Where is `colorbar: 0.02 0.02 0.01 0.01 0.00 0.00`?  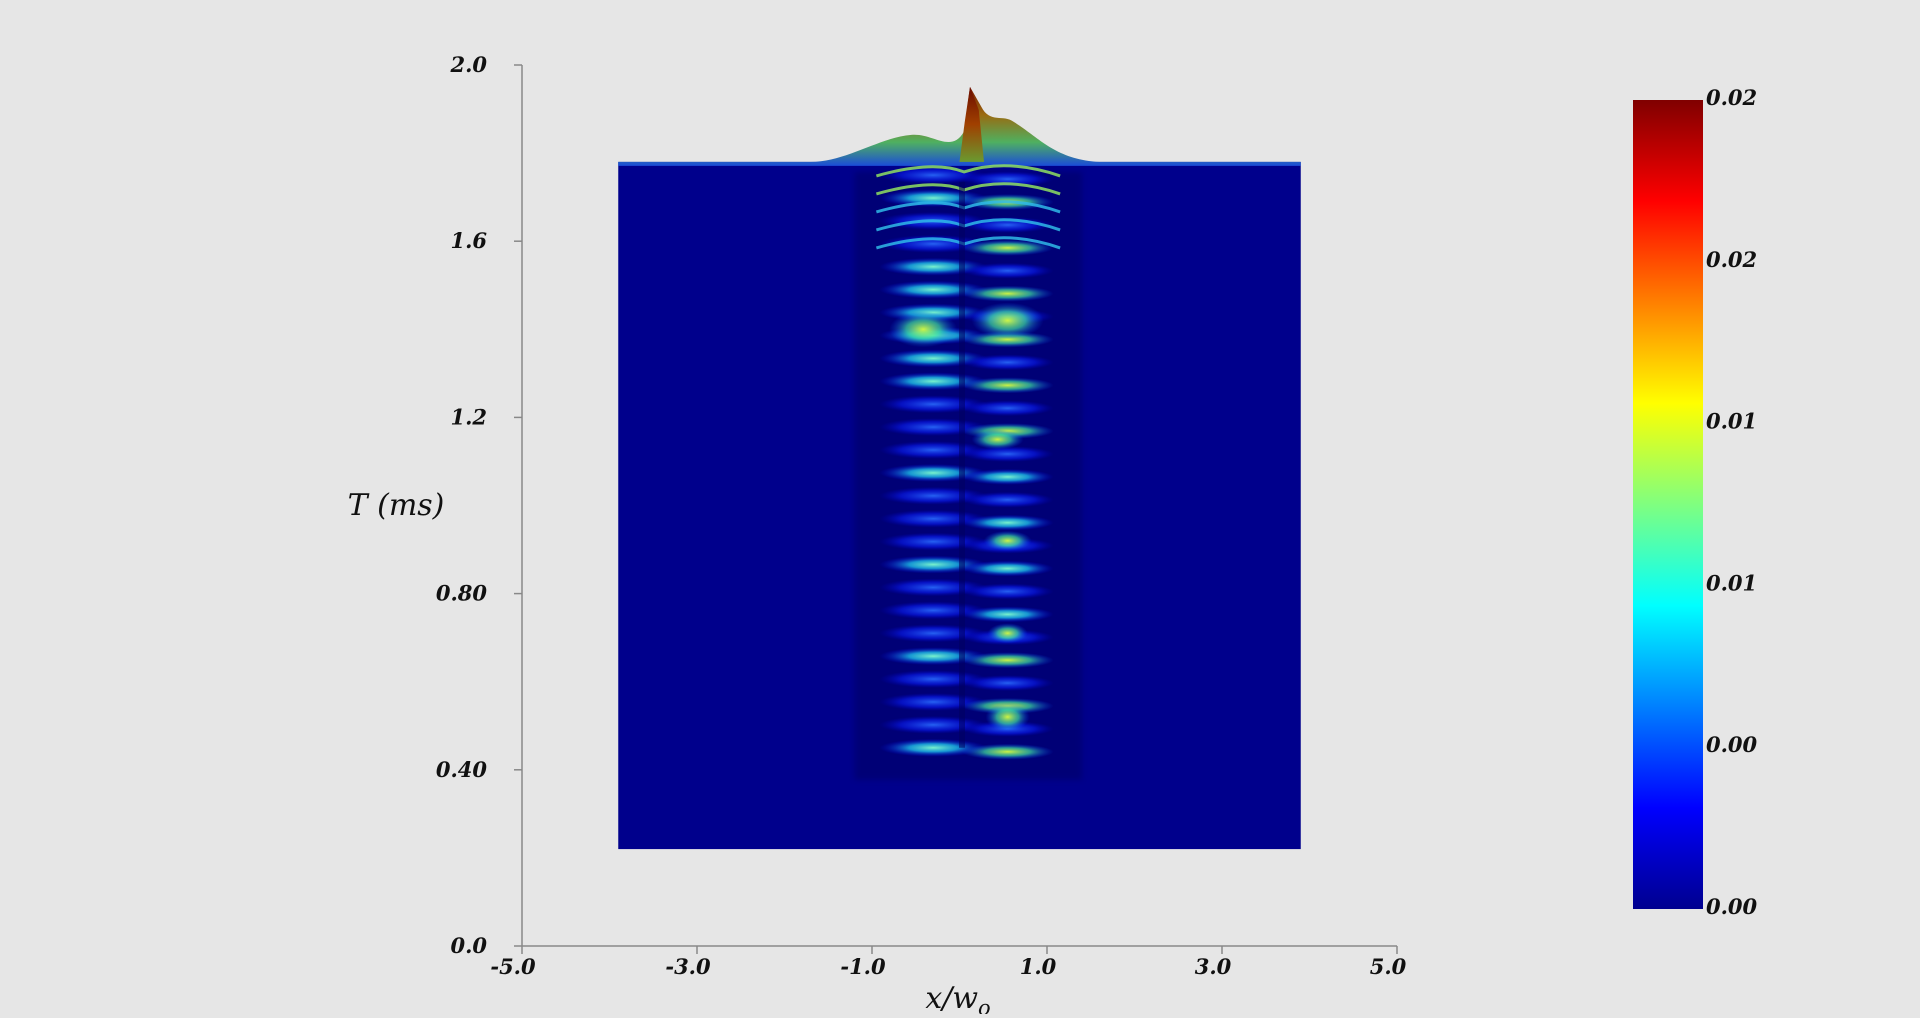
colorbar: 0.02 0.02 0.01 0.01 0.00 0.00 is located at coordinates (1695, 502).